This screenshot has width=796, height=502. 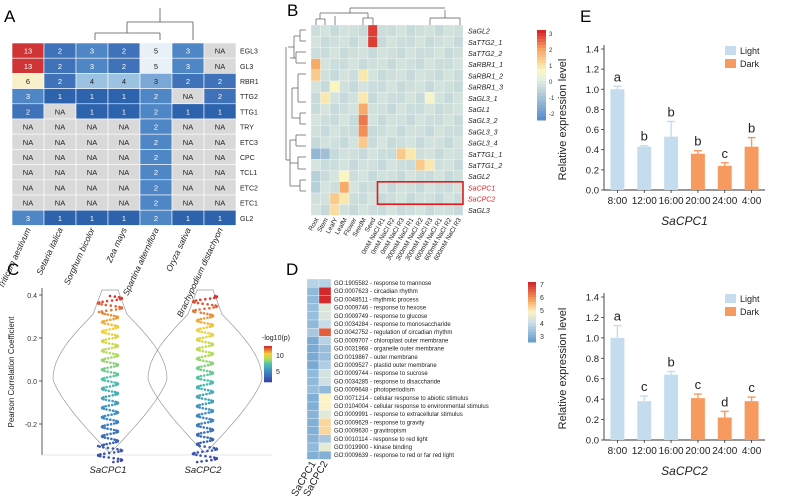 I want to click on significance-letter: d, so click(x=724, y=401).